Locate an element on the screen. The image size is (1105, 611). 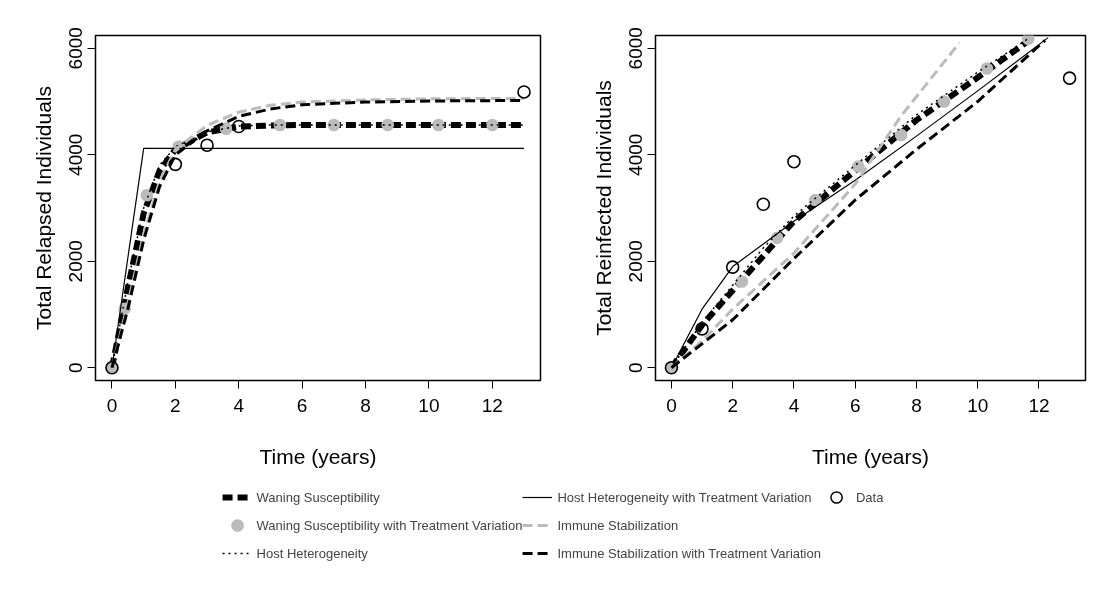
legend-label: Data is located at coordinates (869, 497).